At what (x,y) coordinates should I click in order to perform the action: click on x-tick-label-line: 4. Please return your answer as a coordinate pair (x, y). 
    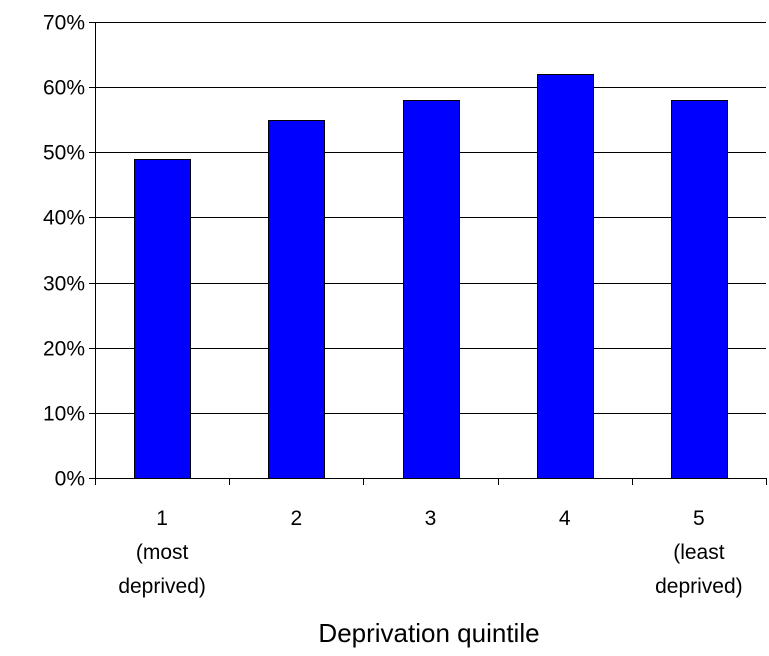
    Looking at the image, I should click on (565, 518).